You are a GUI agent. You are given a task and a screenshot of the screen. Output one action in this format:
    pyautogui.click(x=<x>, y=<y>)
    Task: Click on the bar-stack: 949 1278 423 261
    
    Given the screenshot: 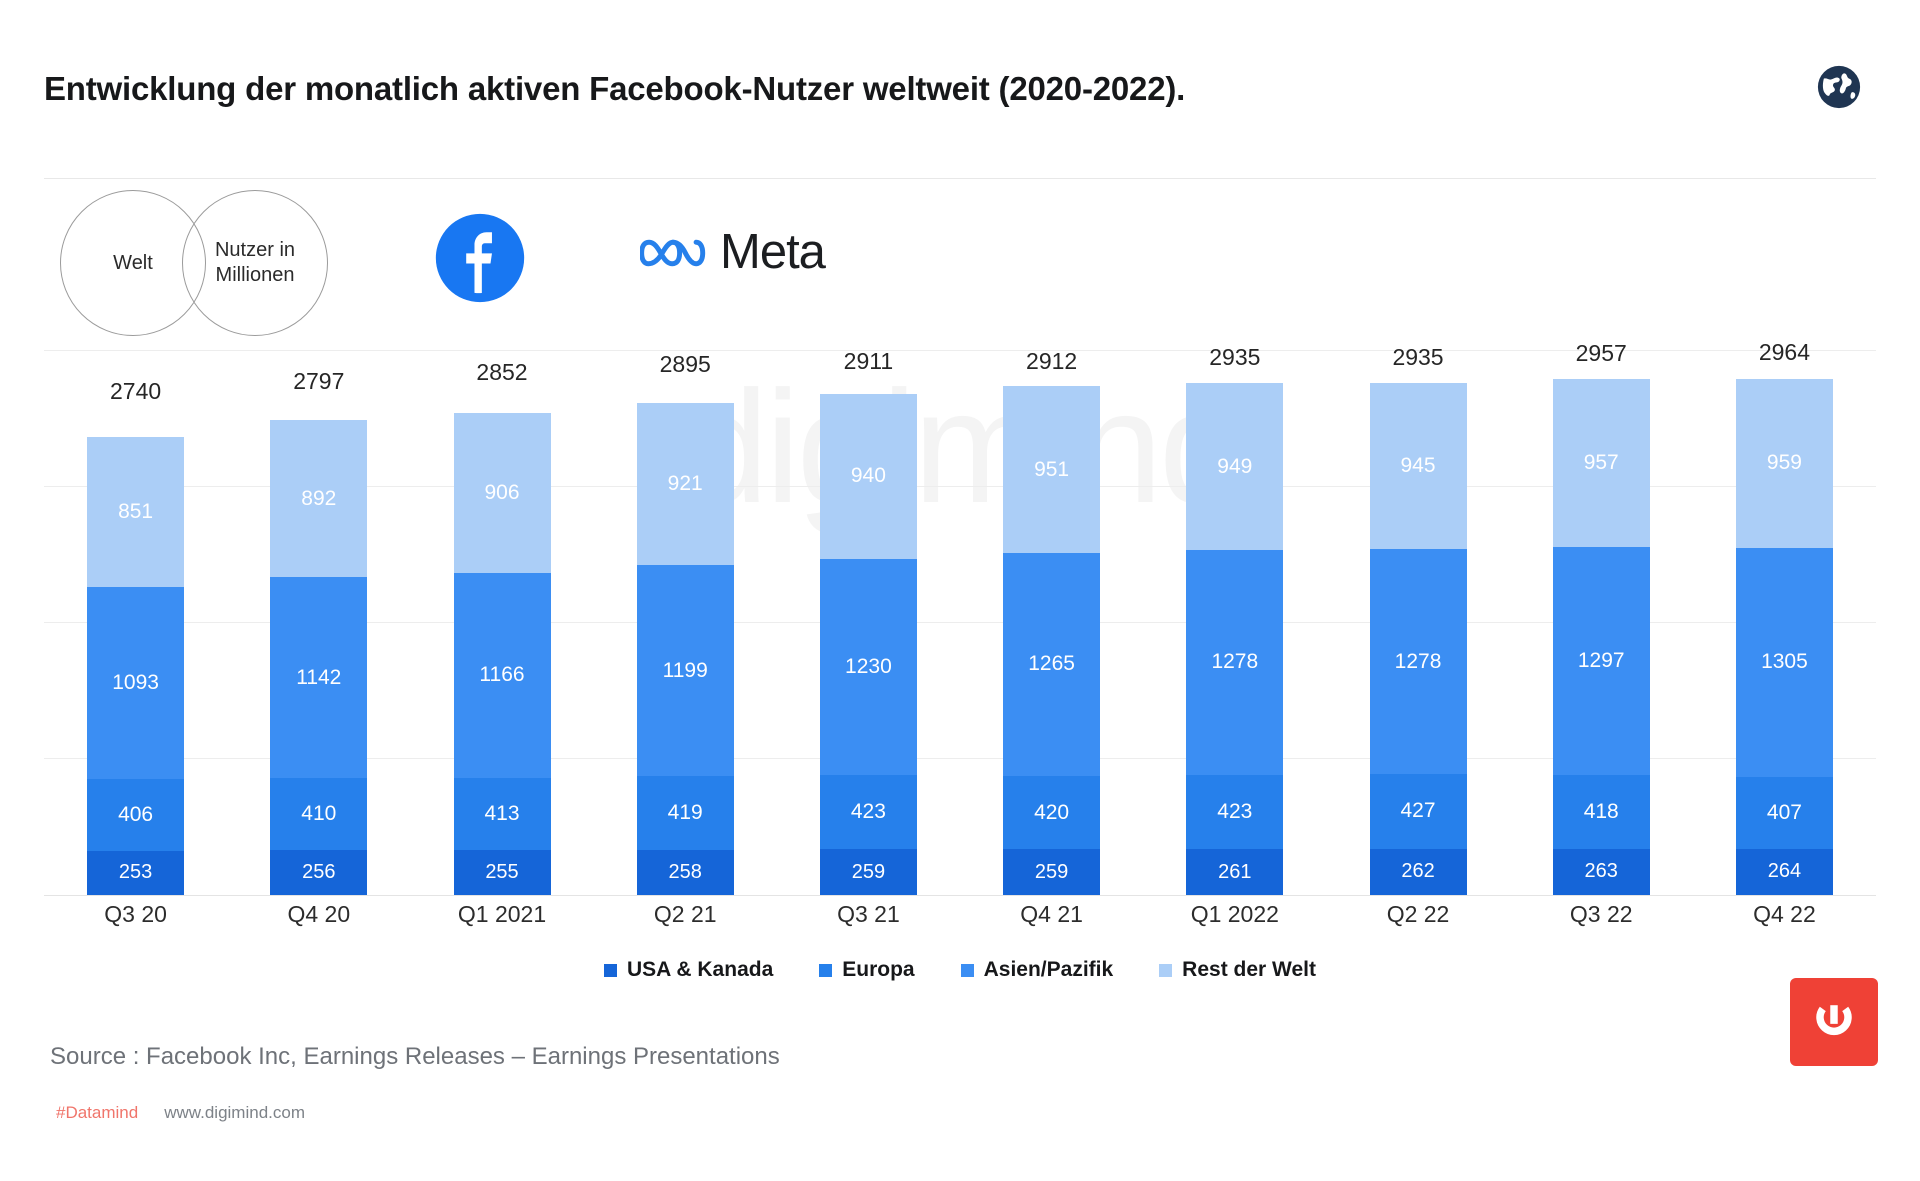 What is the action you would take?
    pyautogui.click(x=1235, y=639)
    